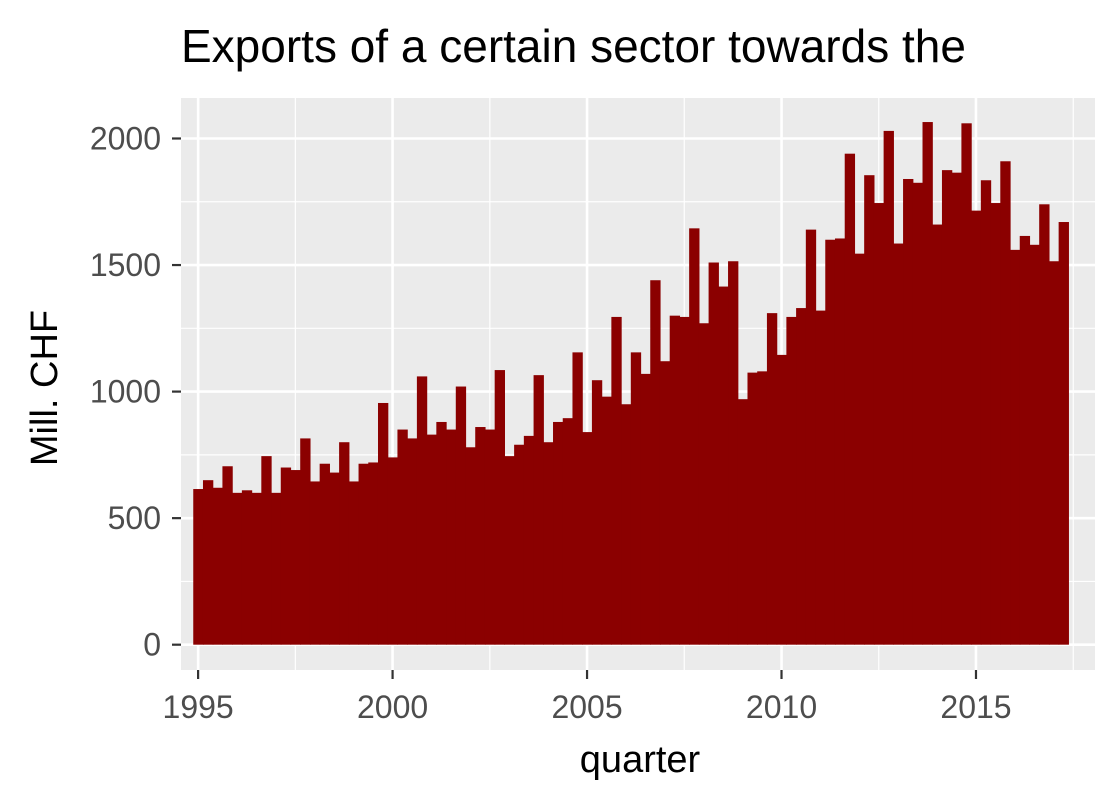 The width and height of the screenshot is (1118, 803). I want to click on y-tick-label: 1000, so click(125, 392).